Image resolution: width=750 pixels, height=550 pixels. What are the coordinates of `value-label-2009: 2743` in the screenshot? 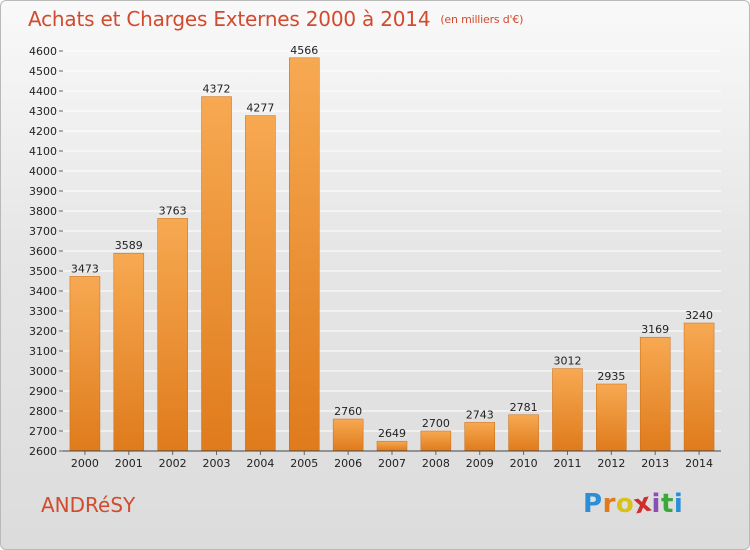 It's located at (480, 414).